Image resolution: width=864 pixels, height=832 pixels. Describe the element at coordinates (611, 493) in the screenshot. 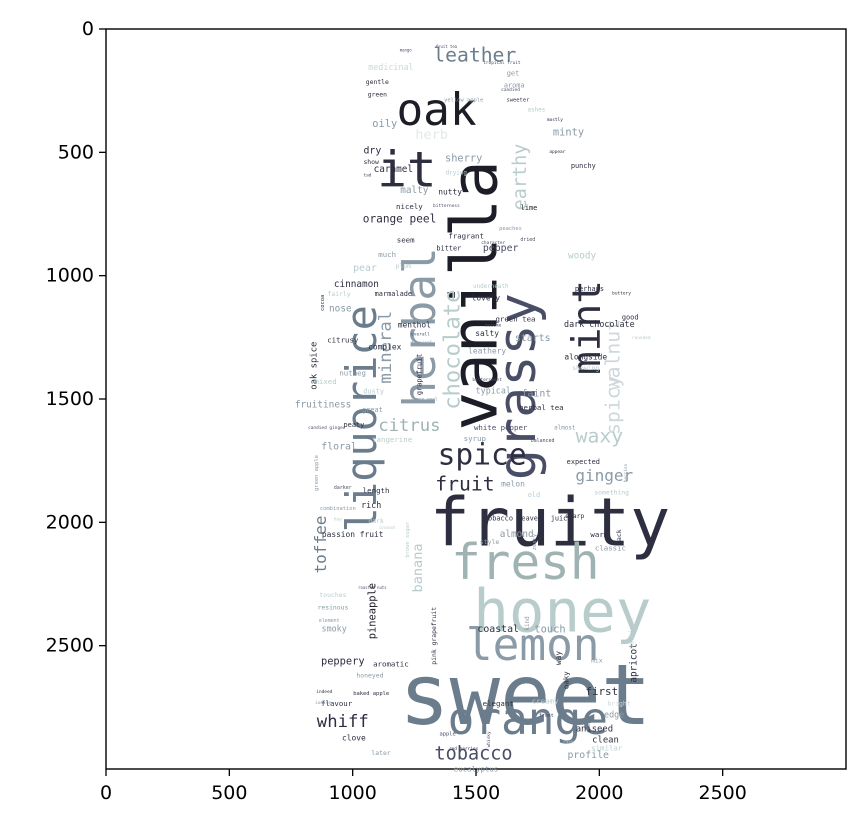

I see `word-something: something` at that location.